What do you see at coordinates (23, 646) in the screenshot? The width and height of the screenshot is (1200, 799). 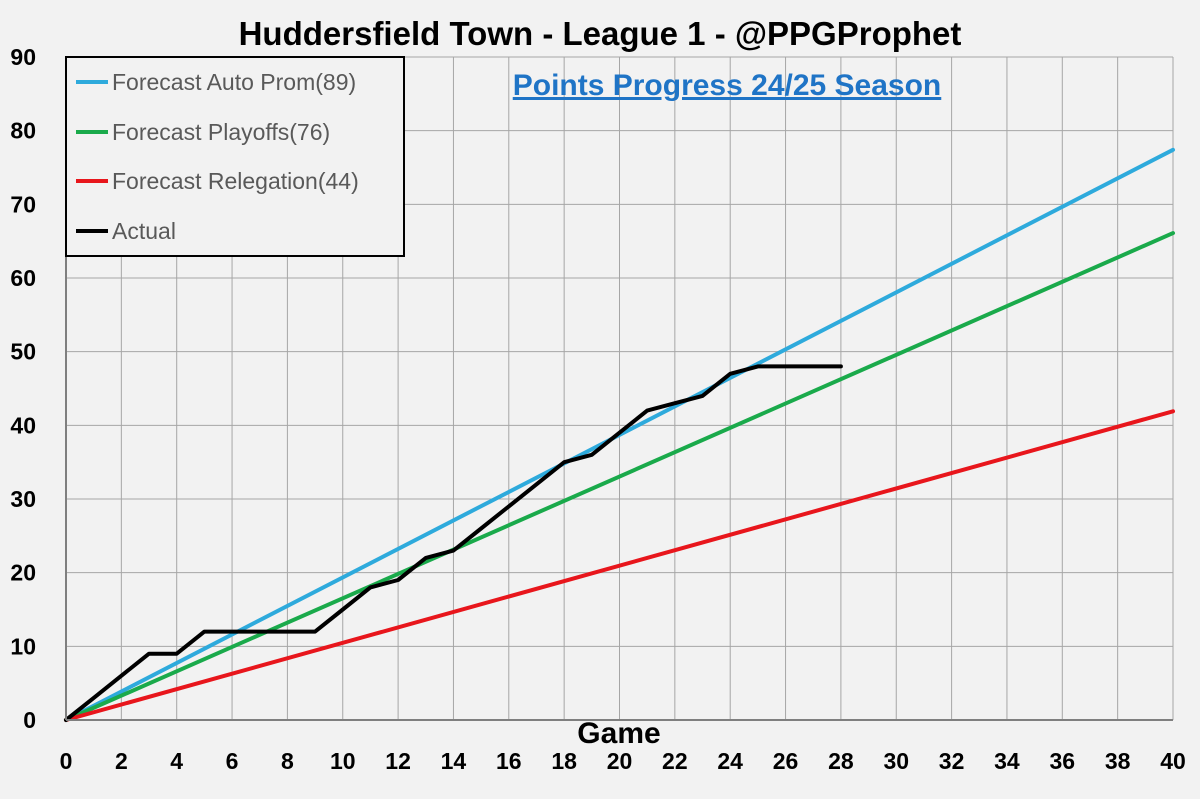 I see `y-tick-label-10: 10` at bounding box center [23, 646].